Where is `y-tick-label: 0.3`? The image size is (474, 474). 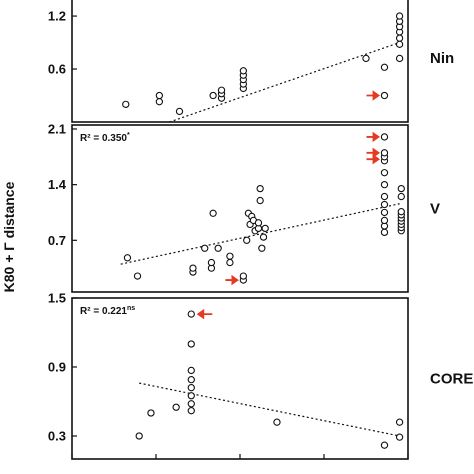
y-tick-label: 0.3 is located at coordinates (57, 436).